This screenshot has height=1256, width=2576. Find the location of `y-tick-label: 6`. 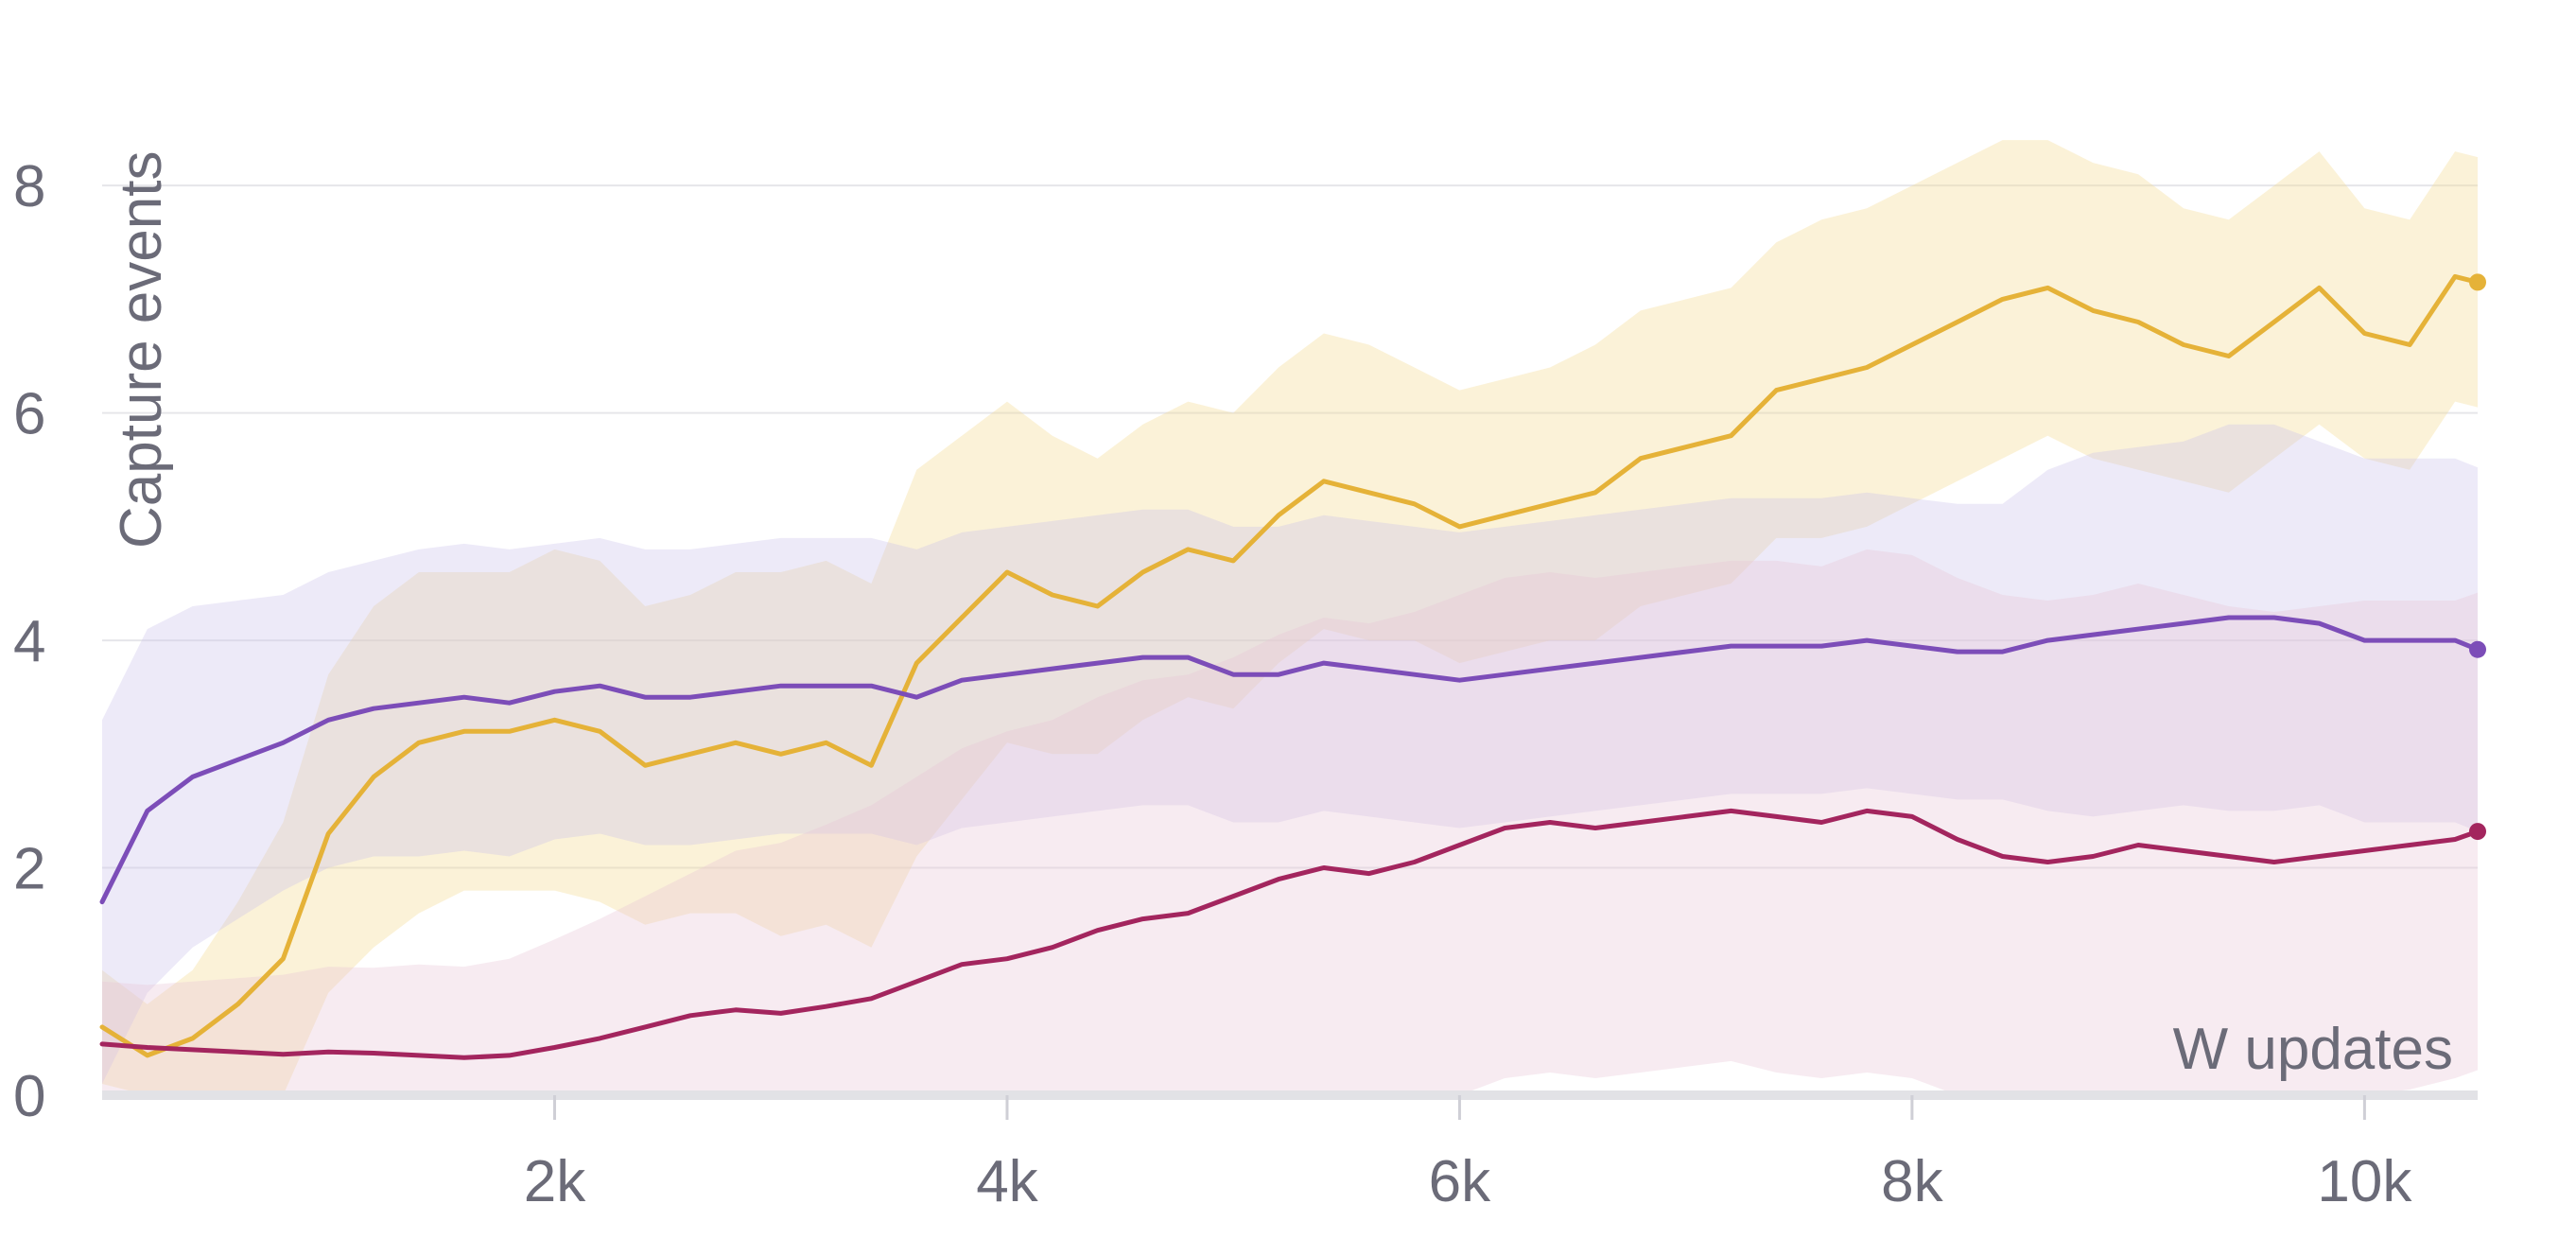

y-tick-label: 6 is located at coordinates (29, 414).